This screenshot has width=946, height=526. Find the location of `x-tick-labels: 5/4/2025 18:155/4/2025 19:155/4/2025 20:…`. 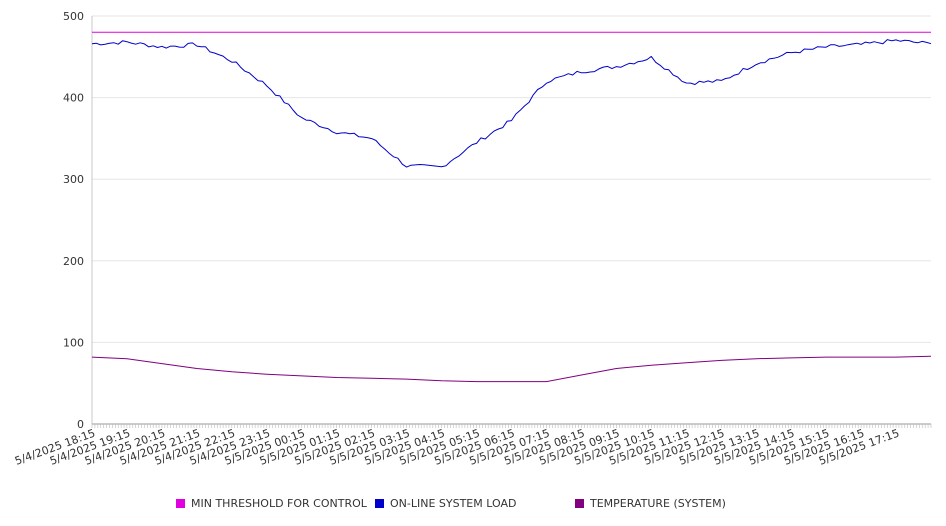

x-tick-labels: 5/4/2025 18:155/4/2025 19:155/4/2025 20:… is located at coordinates (457, 447).